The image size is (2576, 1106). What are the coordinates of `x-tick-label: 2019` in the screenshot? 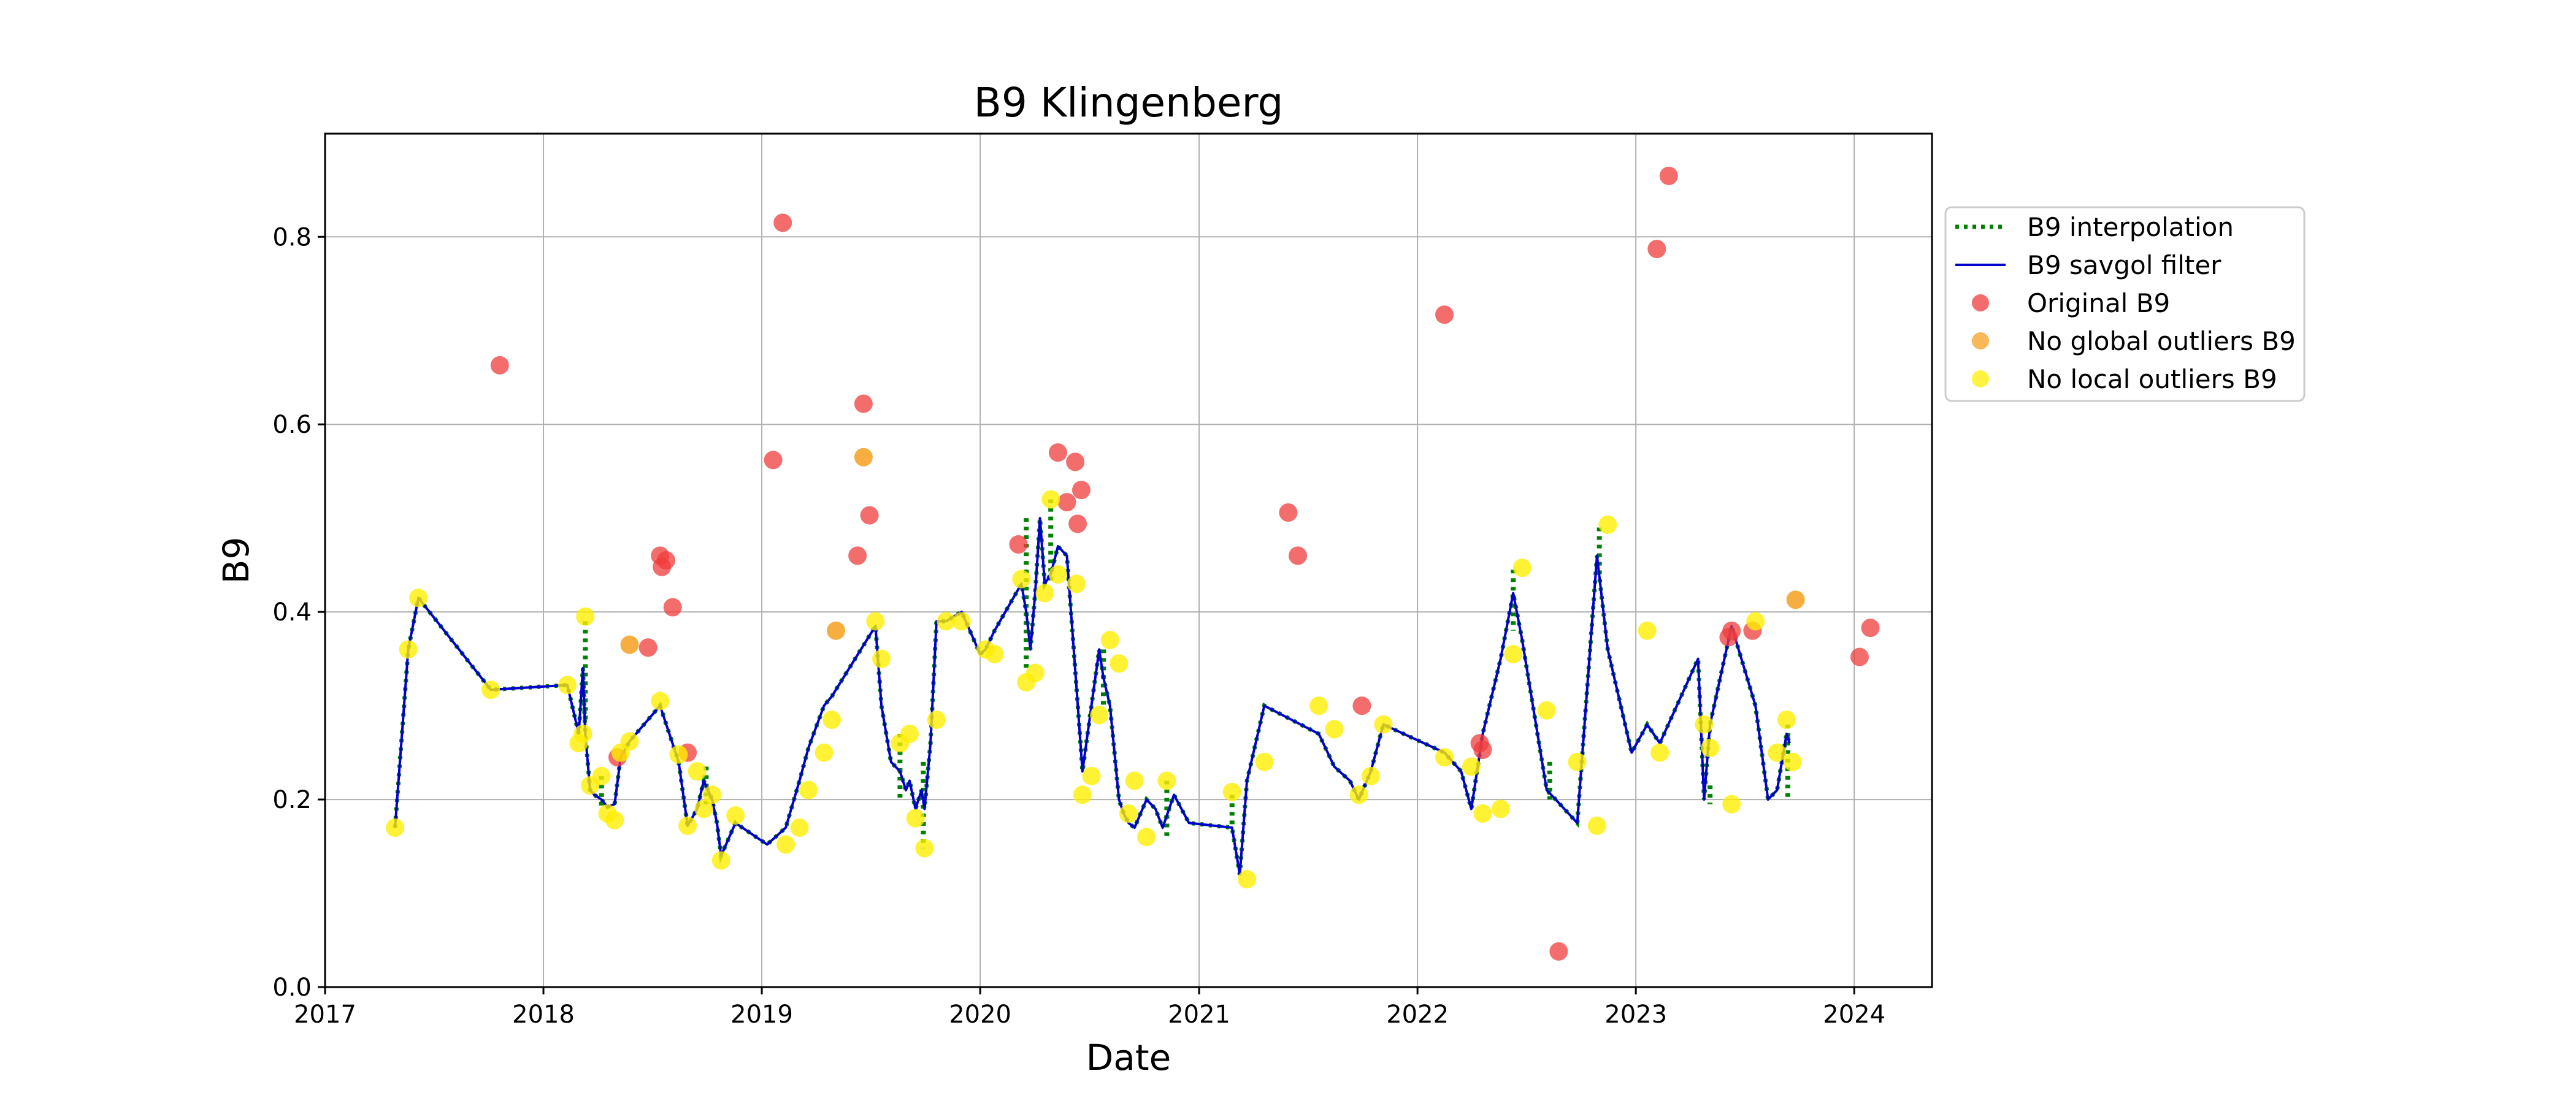 It's located at (761, 1015).